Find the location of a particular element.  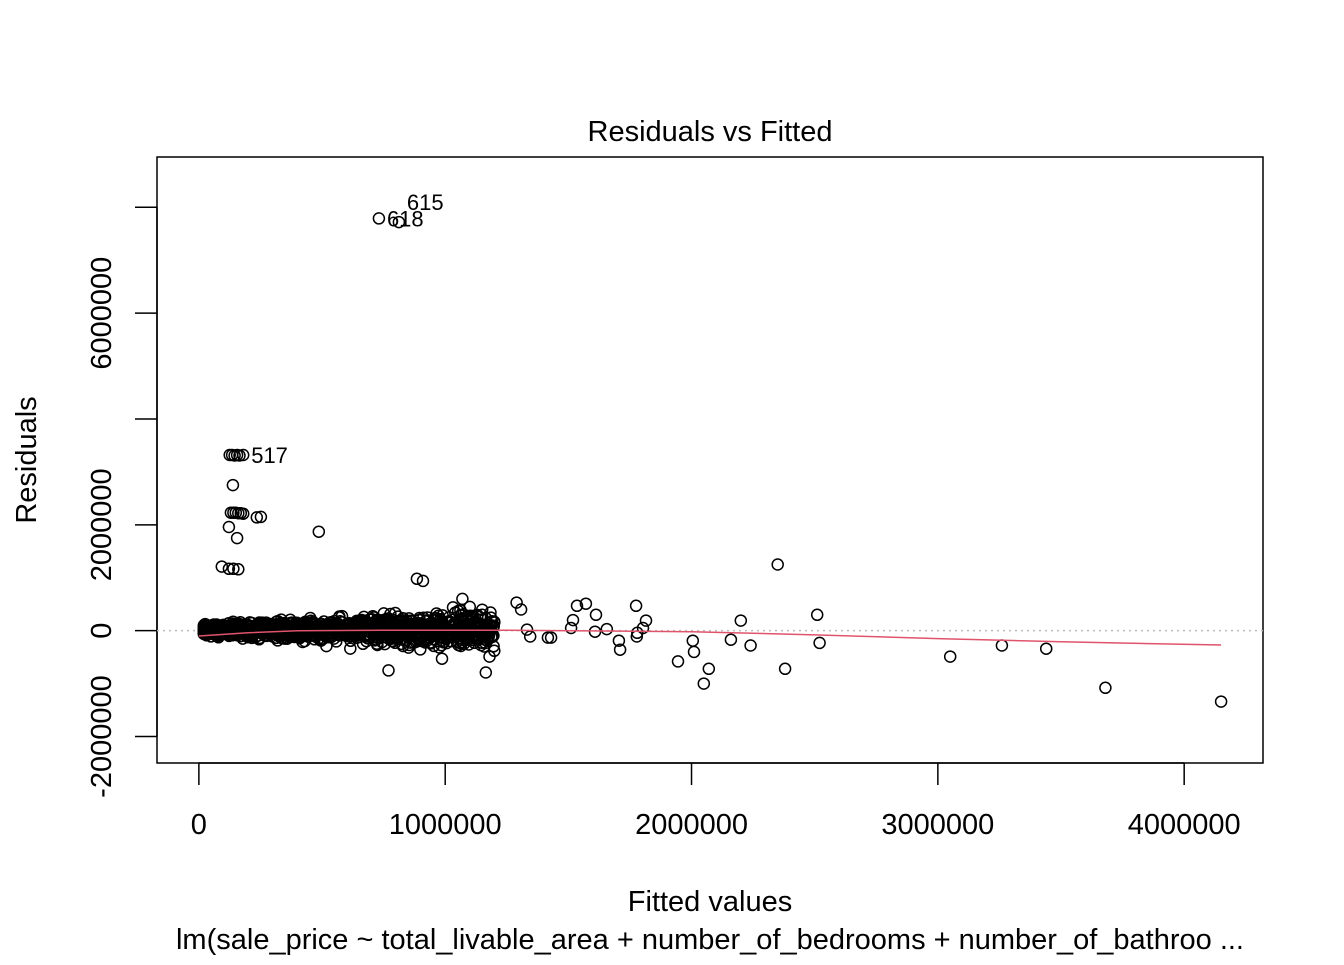

chart-title: Residuals vs Fitted is located at coordinates (710, 132).